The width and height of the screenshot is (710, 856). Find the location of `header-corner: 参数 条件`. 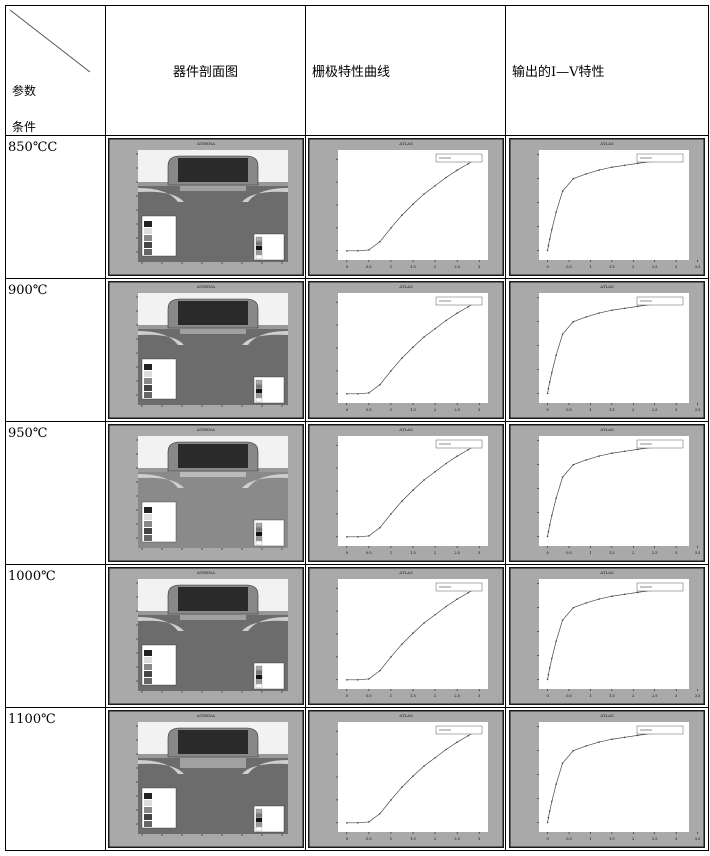

header-corner: 参数 条件 is located at coordinates (55, 70).